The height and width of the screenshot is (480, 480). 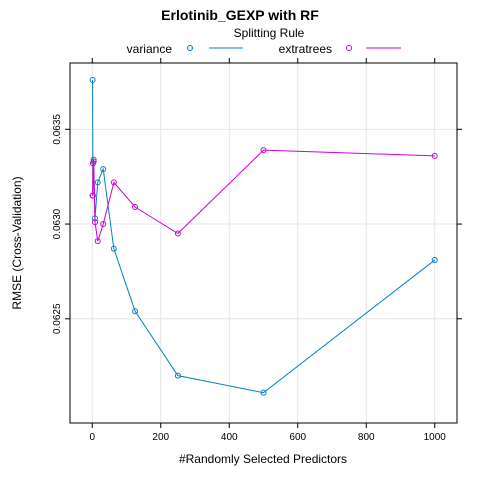 I want to click on y-tick-label-1: 0.0630, so click(x=57, y=223).